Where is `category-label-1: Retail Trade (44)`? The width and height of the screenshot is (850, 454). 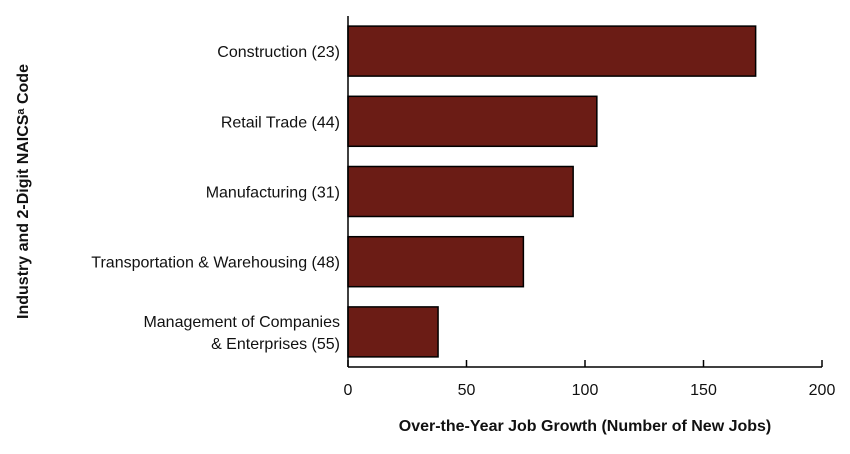
category-label-1: Retail Trade (44) is located at coordinates (280, 122).